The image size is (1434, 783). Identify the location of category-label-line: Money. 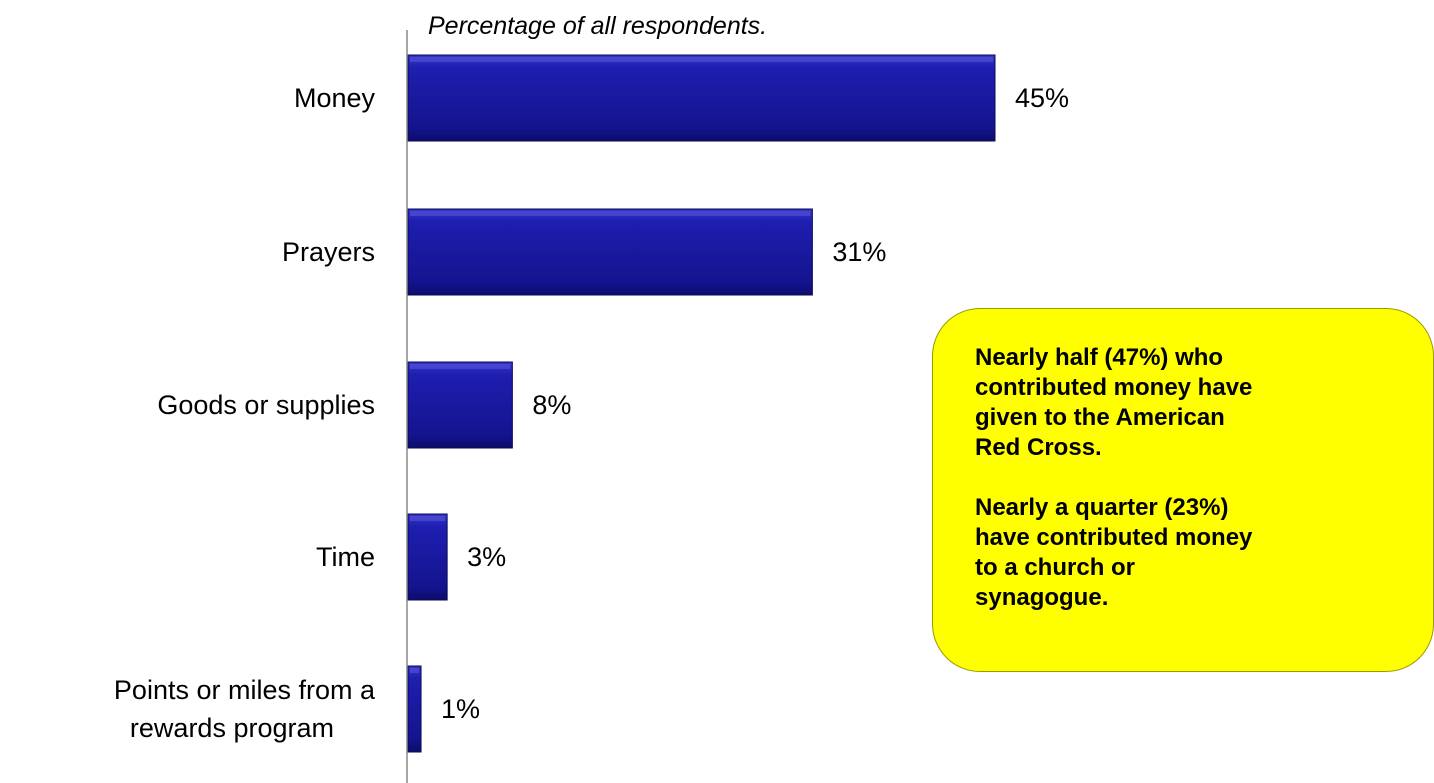
(335, 98).